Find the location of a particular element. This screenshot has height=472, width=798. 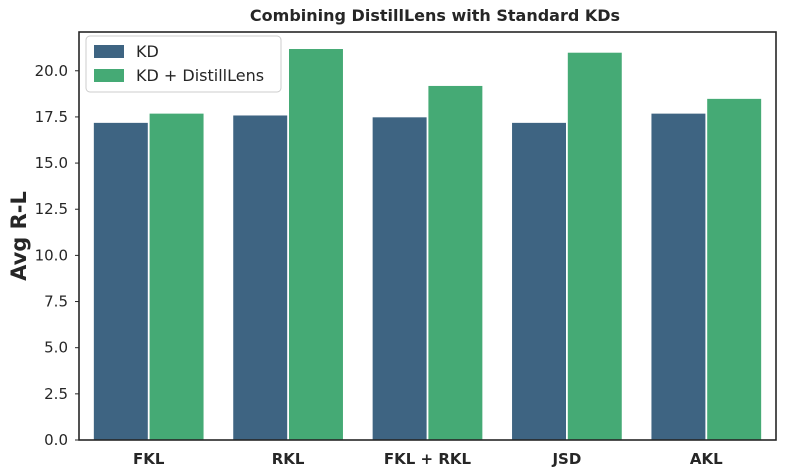

y-tick-label: 15.0 is located at coordinates (51, 163).